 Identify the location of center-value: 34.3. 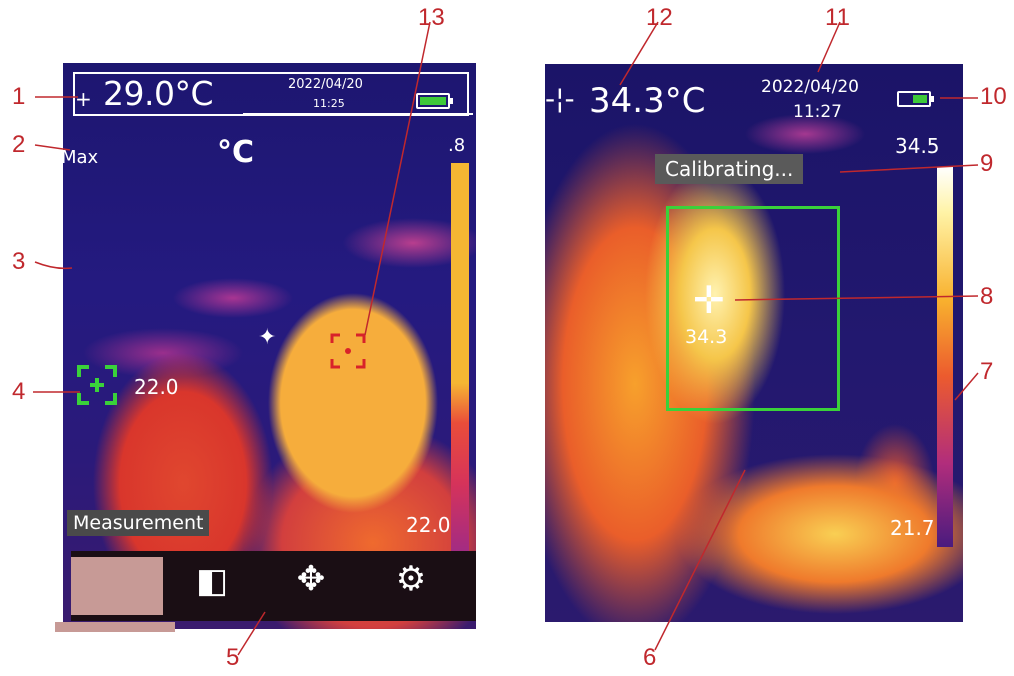
(706, 337).